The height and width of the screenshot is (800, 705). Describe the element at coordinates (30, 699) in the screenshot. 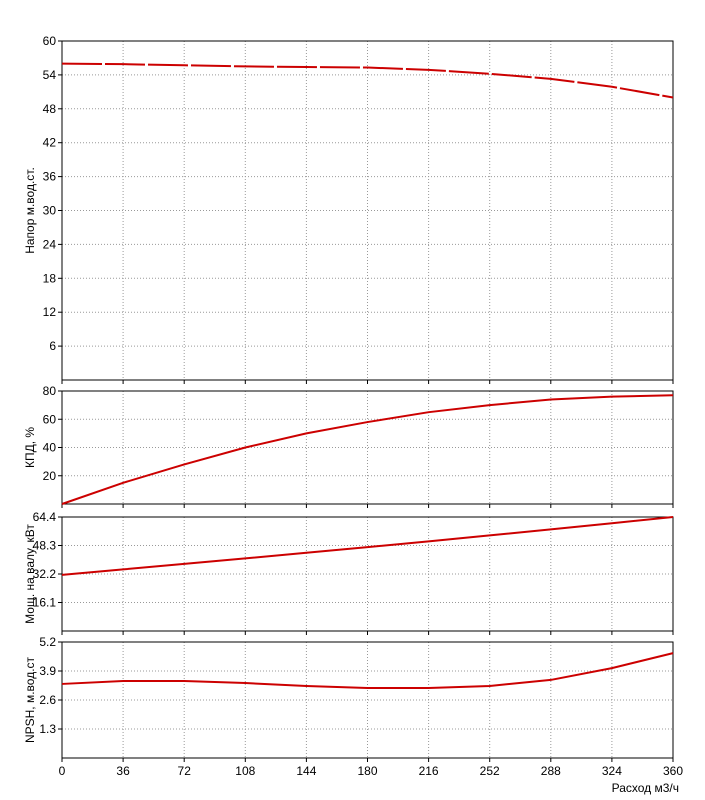

I see `y-axis-label: NPSH, м.вод.ст` at that location.